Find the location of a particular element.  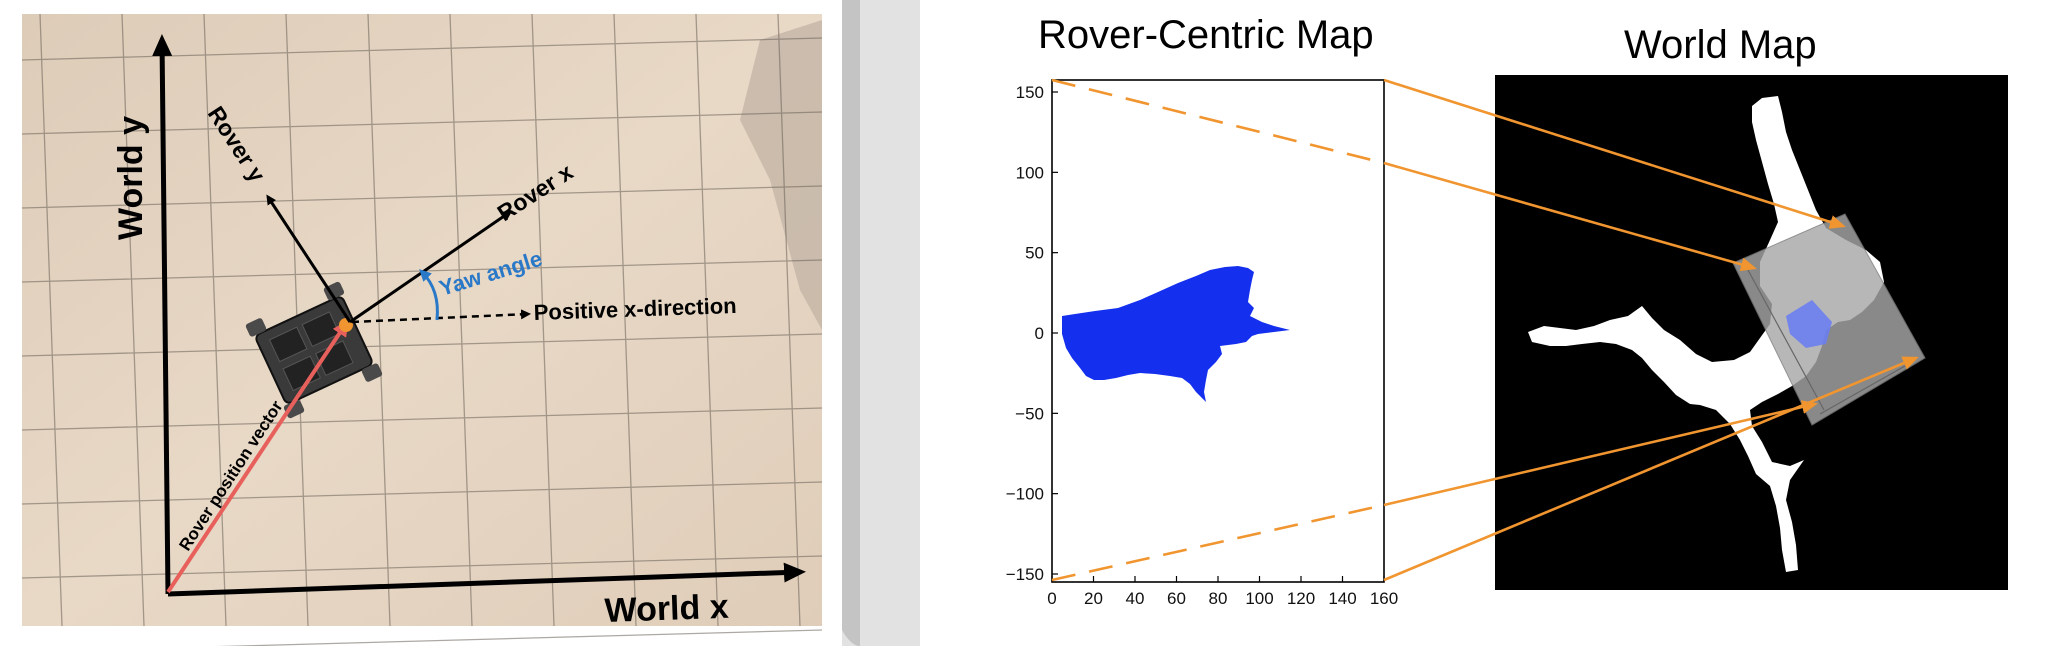

y-tick-label: −100 is located at coordinates (1025, 494).